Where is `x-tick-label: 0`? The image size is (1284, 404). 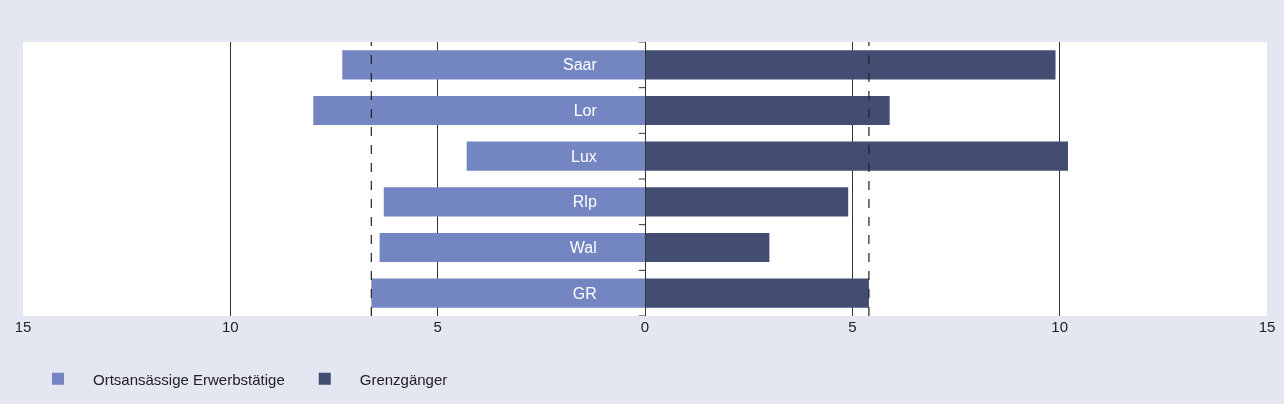 x-tick-label: 0 is located at coordinates (645, 326).